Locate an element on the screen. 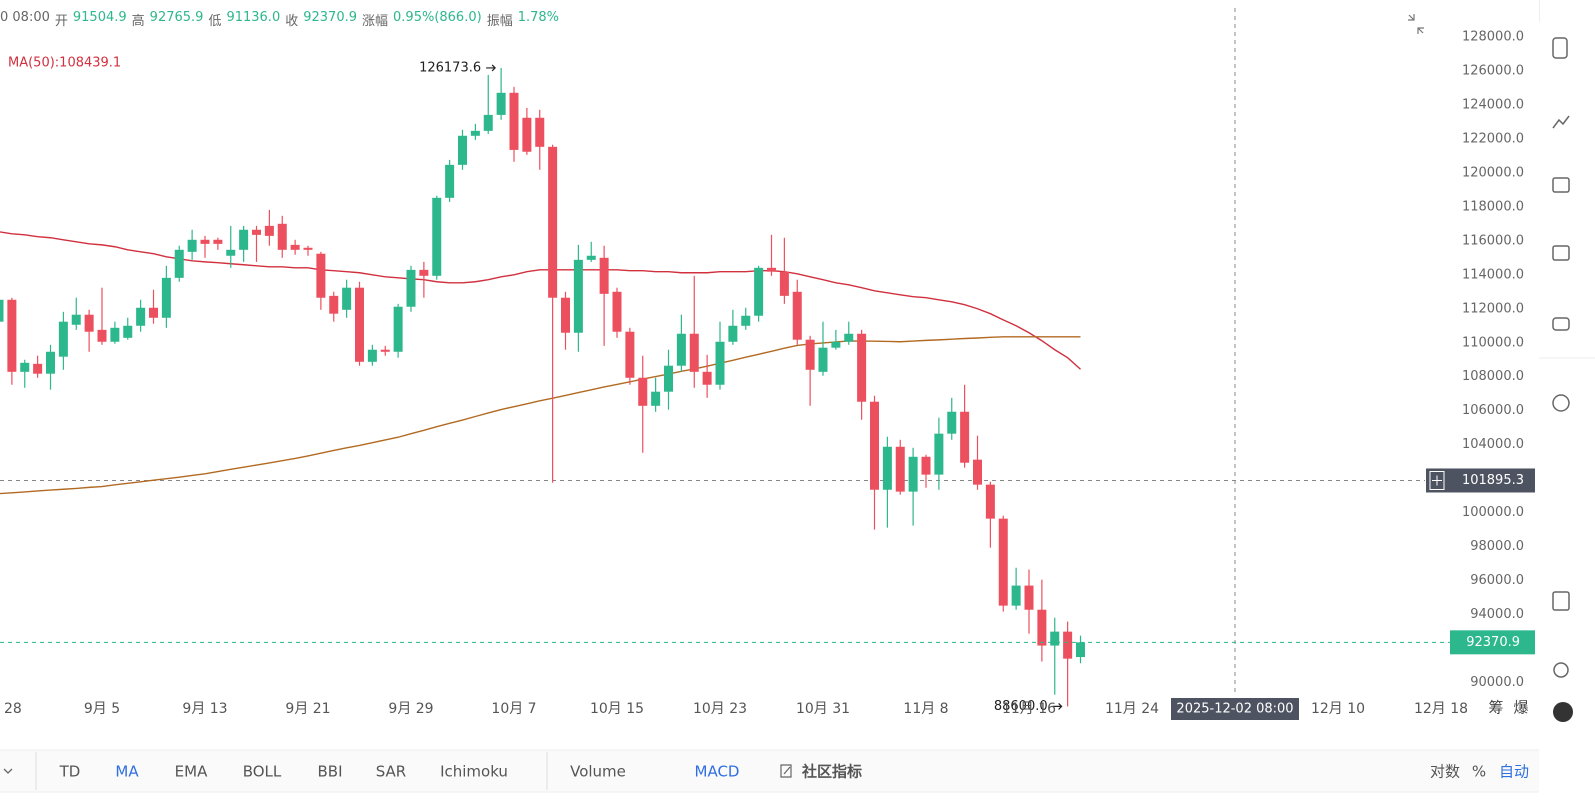 Image resolution: width=1595 pixels, height=808 pixels. edit-icon is located at coordinates (786, 771).